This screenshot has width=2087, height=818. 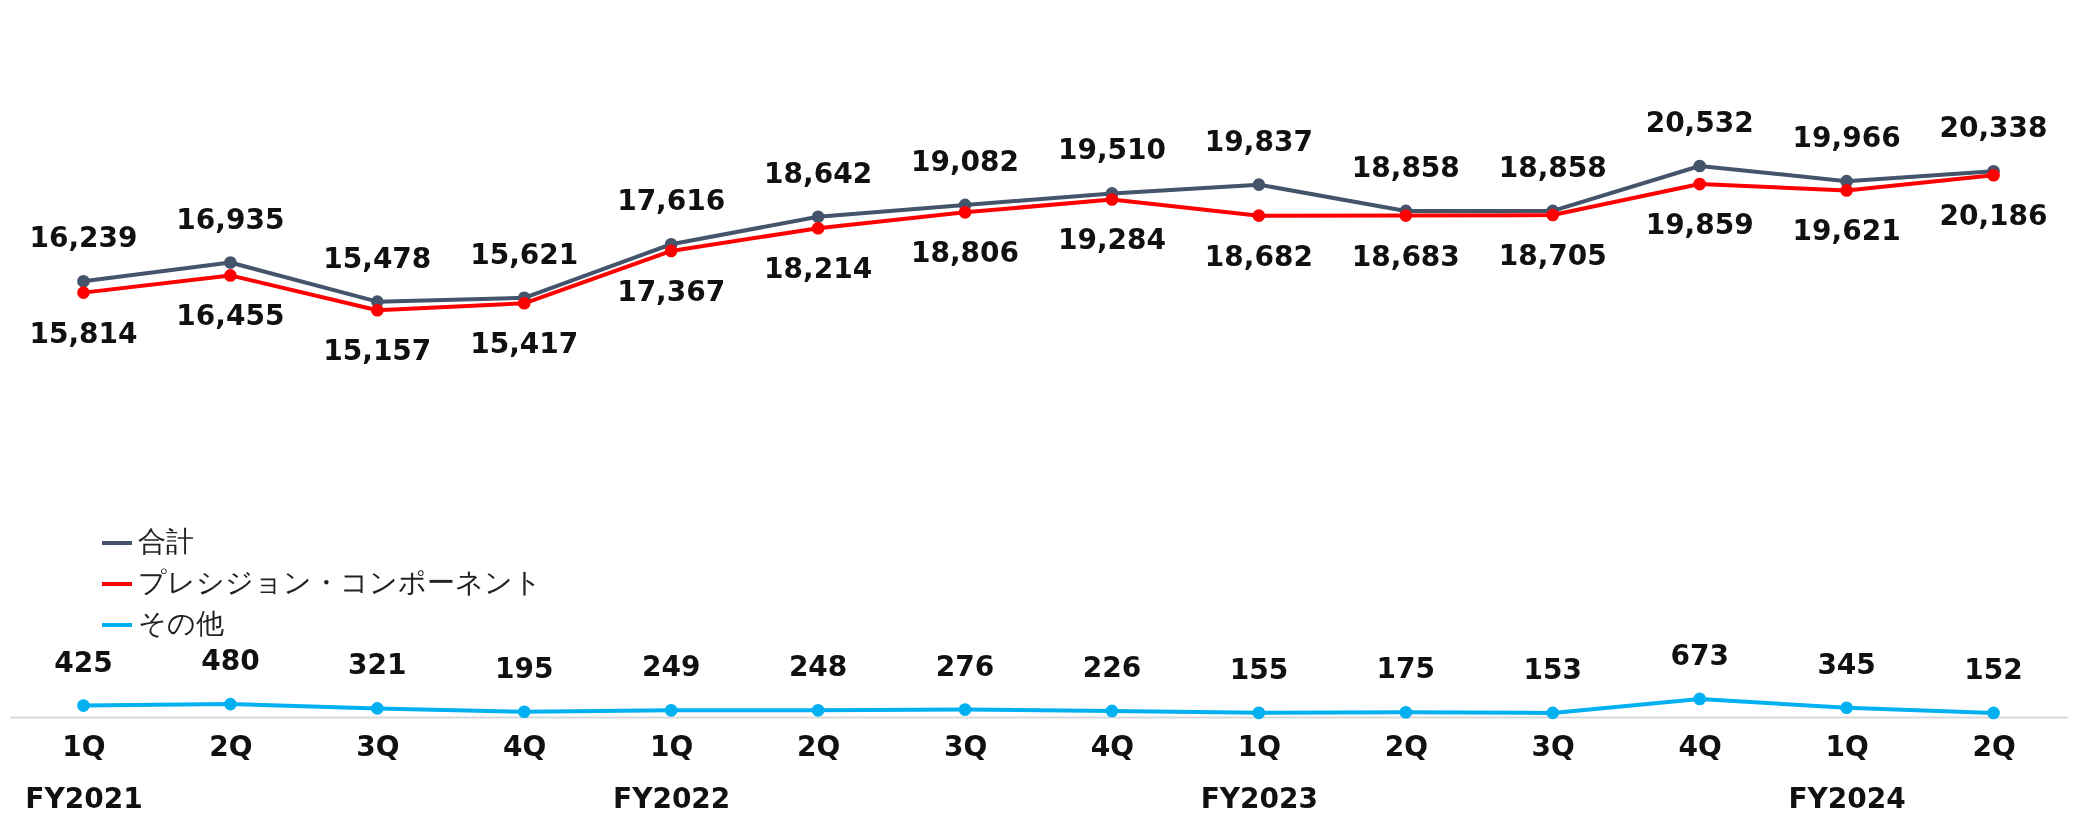 I want to click on legend-label: 合計, so click(x=166, y=541).